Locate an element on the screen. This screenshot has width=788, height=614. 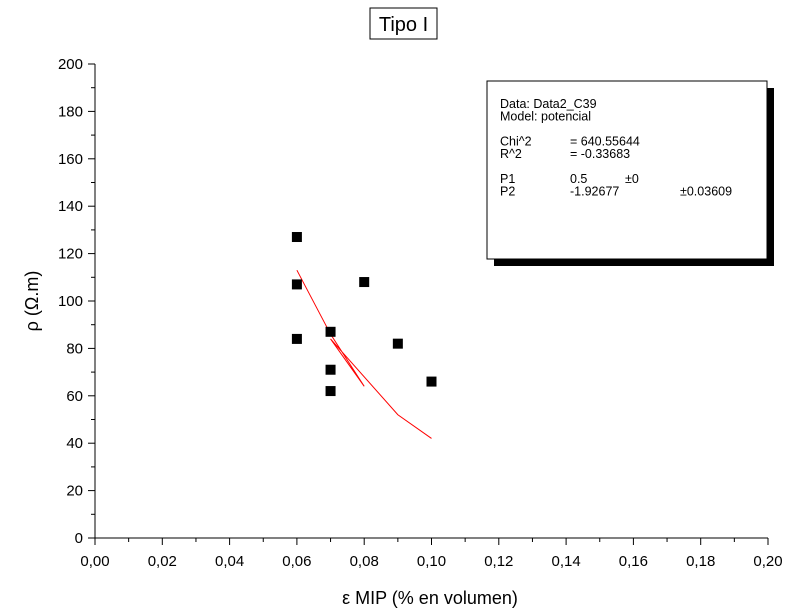
y-tick-label: 120 is located at coordinates (70, 254).